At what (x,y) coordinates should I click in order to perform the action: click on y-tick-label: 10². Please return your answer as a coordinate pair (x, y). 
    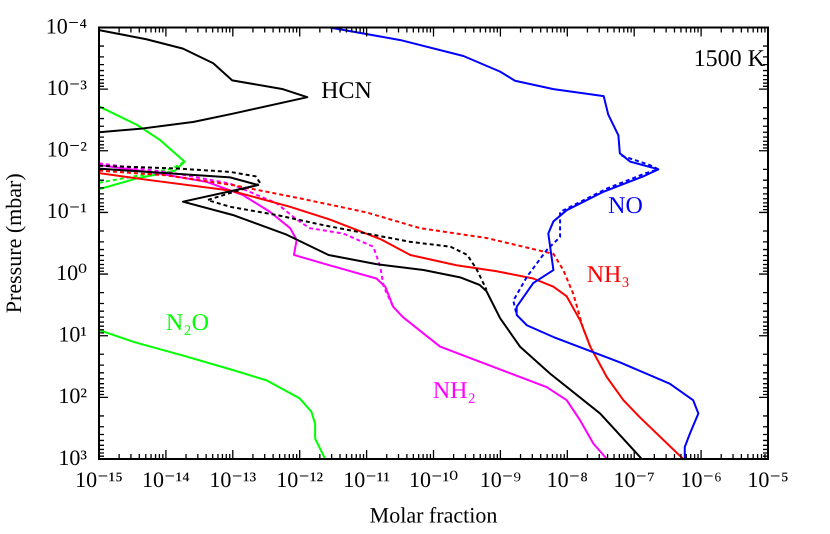
    Looking at the image, I should click on (73, 395).